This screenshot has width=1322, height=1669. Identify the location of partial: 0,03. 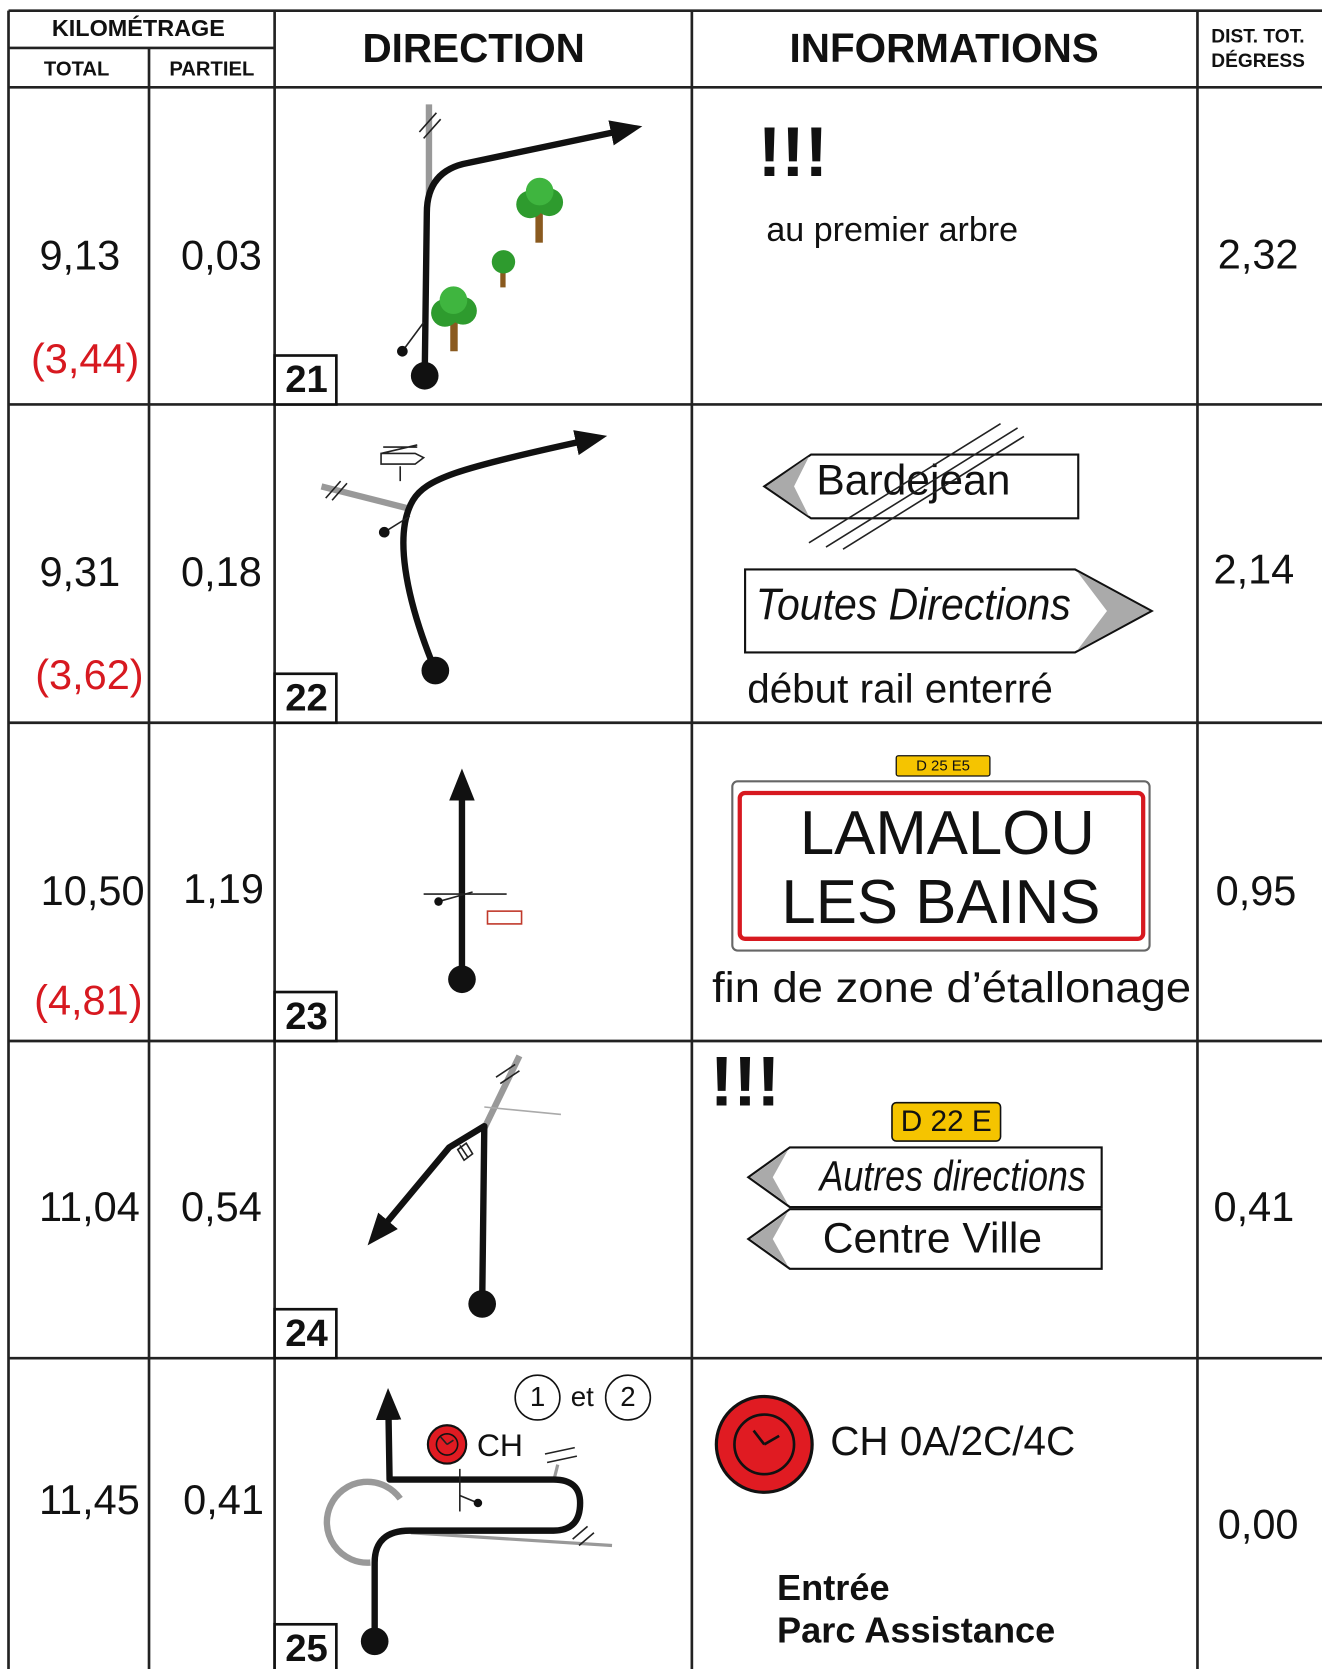
(221, 255).